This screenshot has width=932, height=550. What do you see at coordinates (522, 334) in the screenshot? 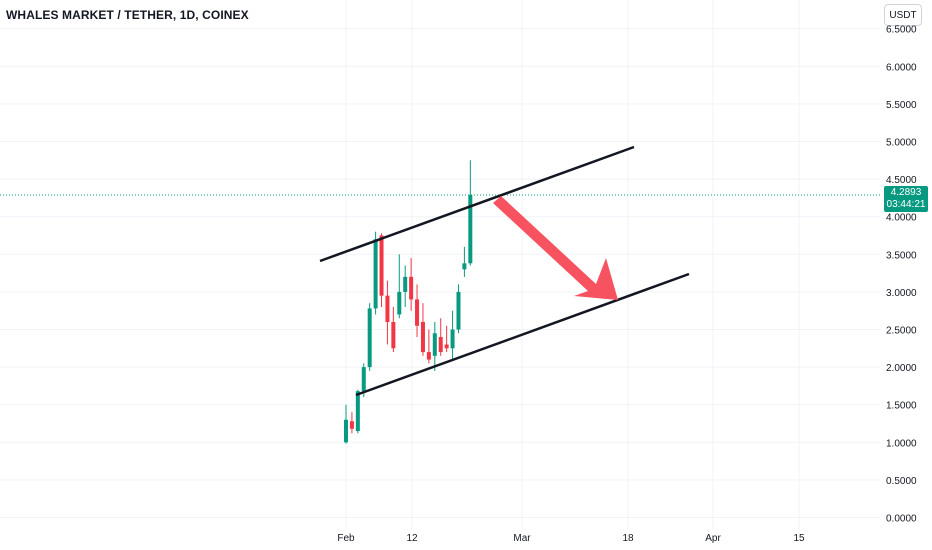
I see `lower-channel-line` at bounding box center [522, 334].